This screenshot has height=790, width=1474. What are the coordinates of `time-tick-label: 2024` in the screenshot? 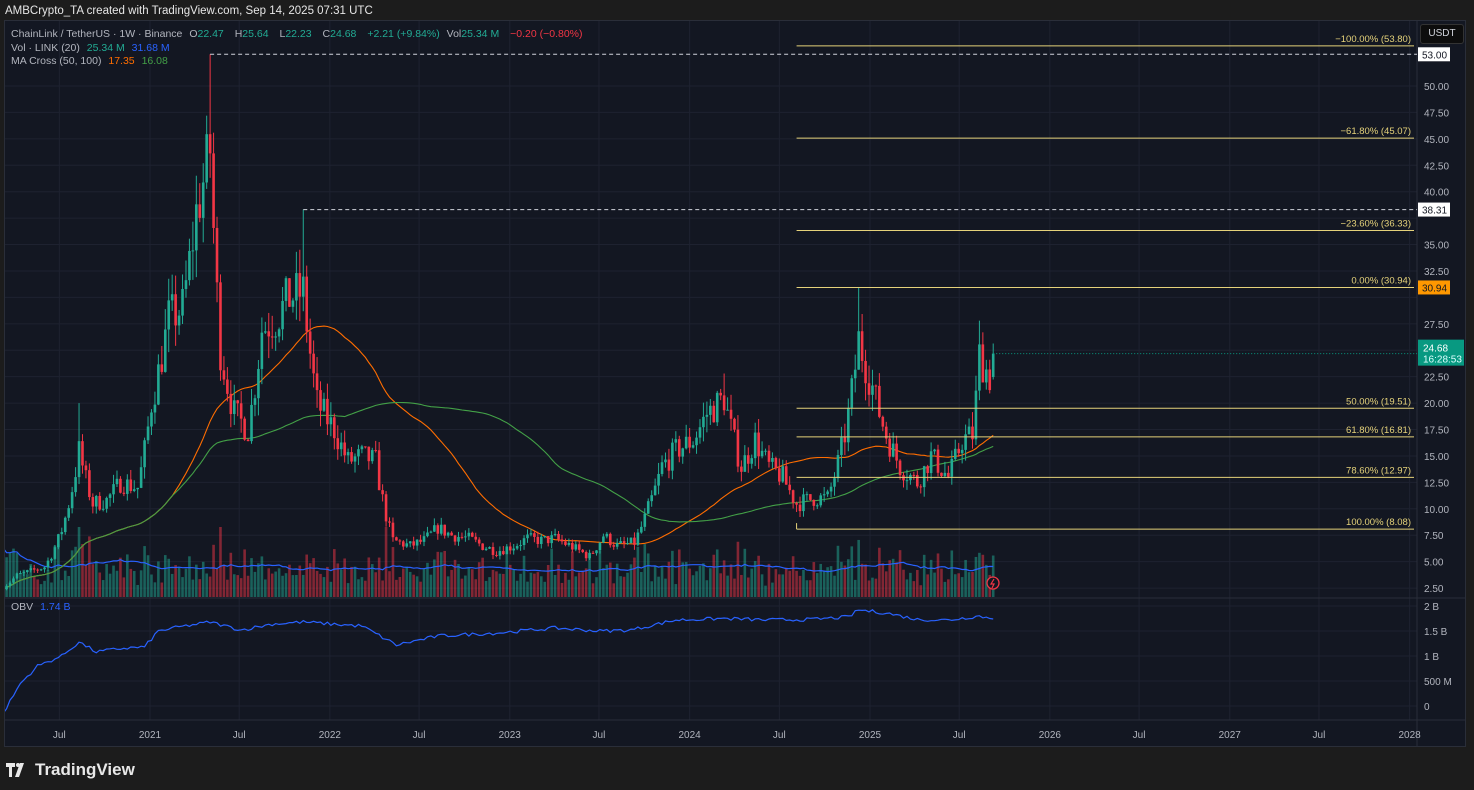 It's located at (690, 735).